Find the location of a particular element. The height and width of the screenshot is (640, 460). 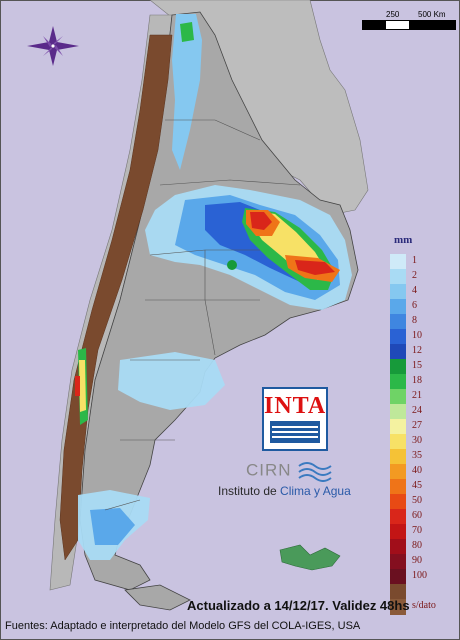

instituto-name: Instituto de Clima y Agua is located at coordinates (284, 491).